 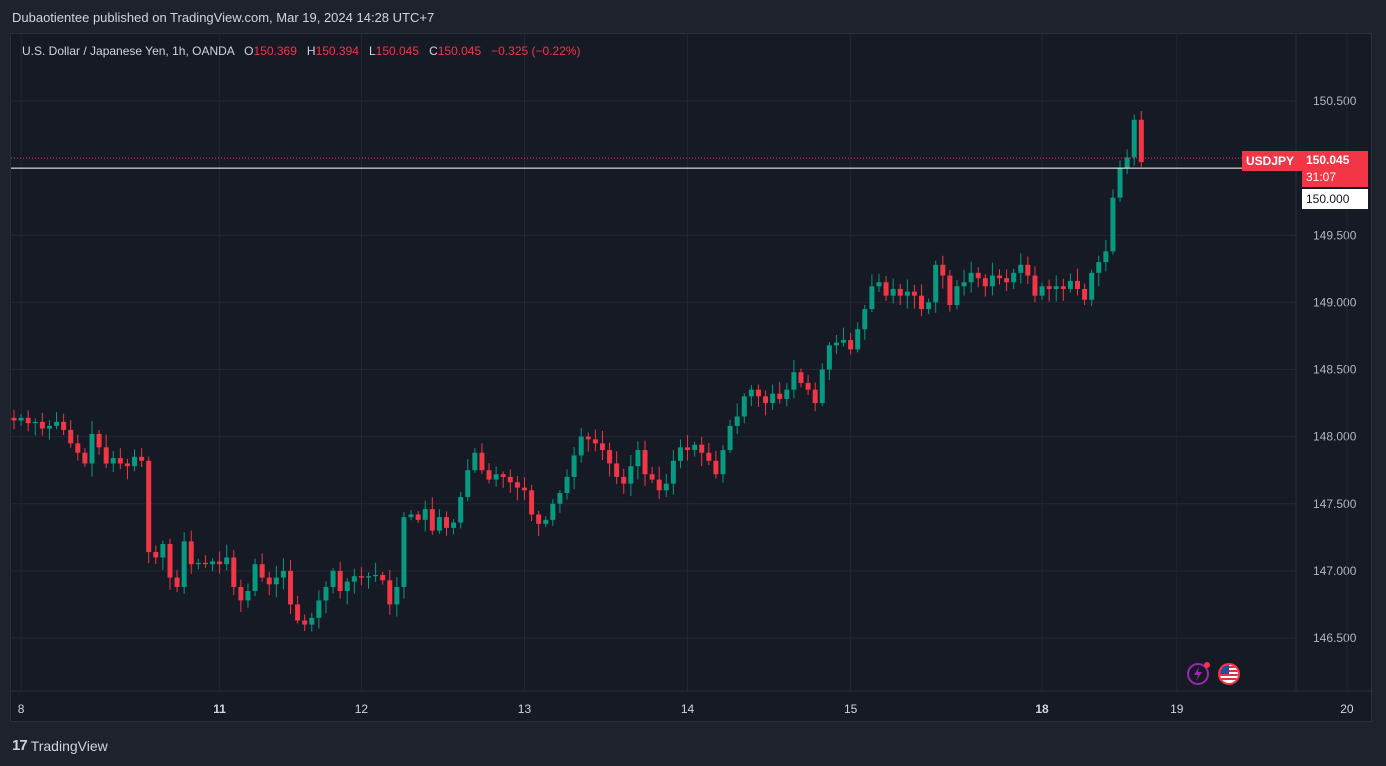 I want to click on level-tag: 150.000, so click(x=1335, y=199).